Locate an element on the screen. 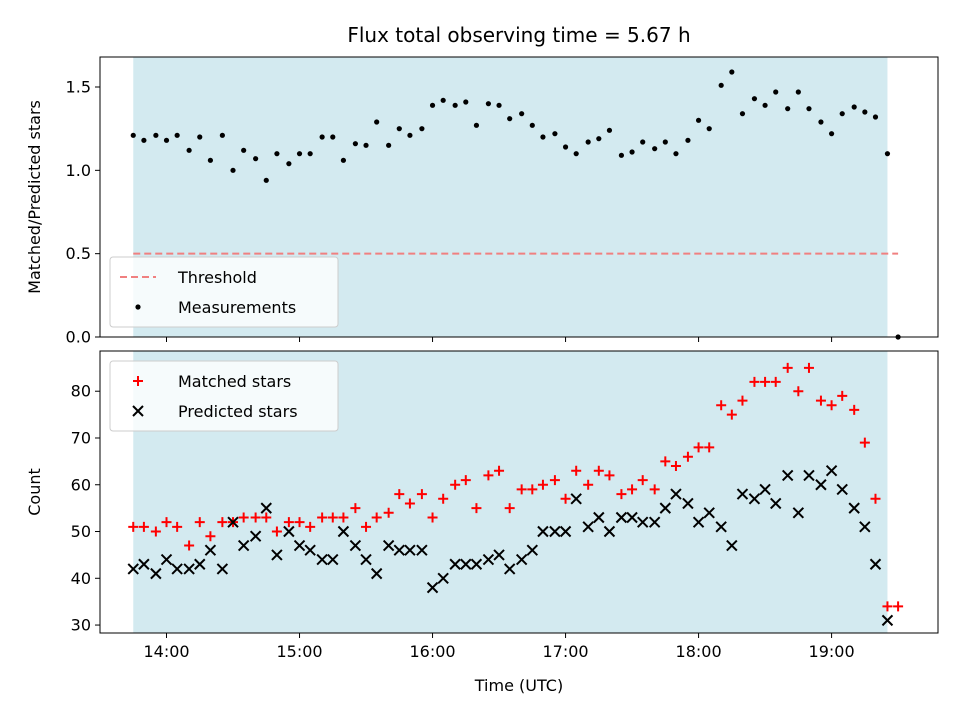 This screenshot has width=960, height=720. count-y-tick-label: 40 is located at coordinates (81, 578).